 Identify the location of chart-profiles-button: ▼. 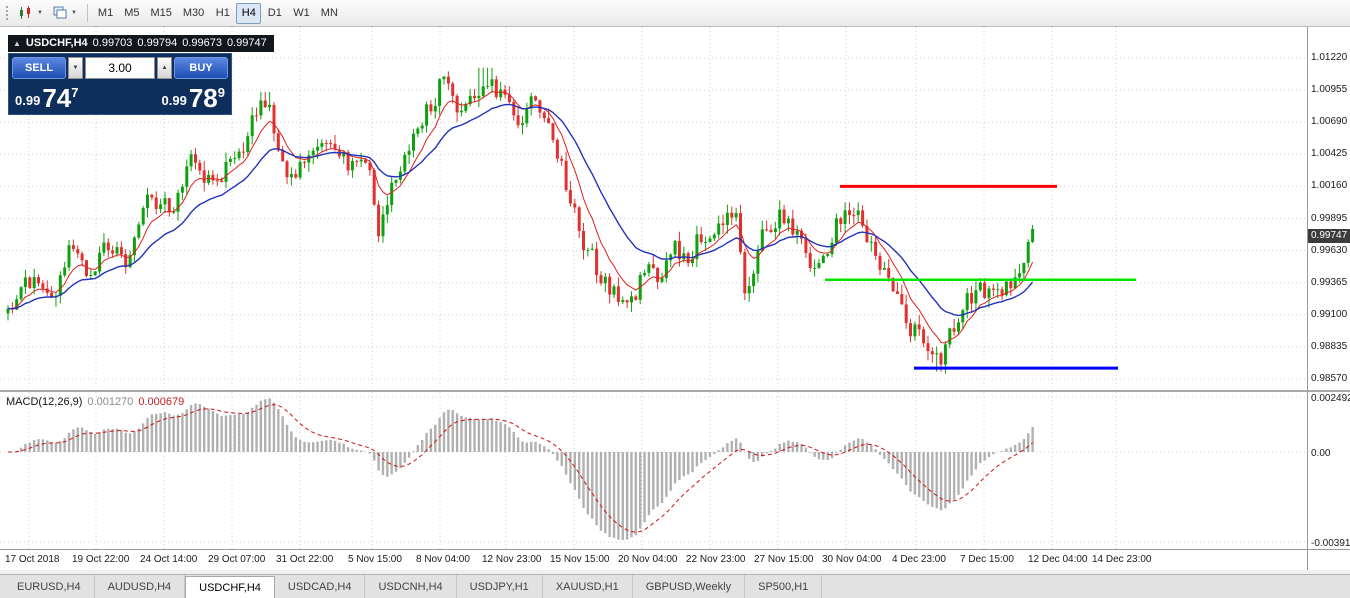
(65, 13).